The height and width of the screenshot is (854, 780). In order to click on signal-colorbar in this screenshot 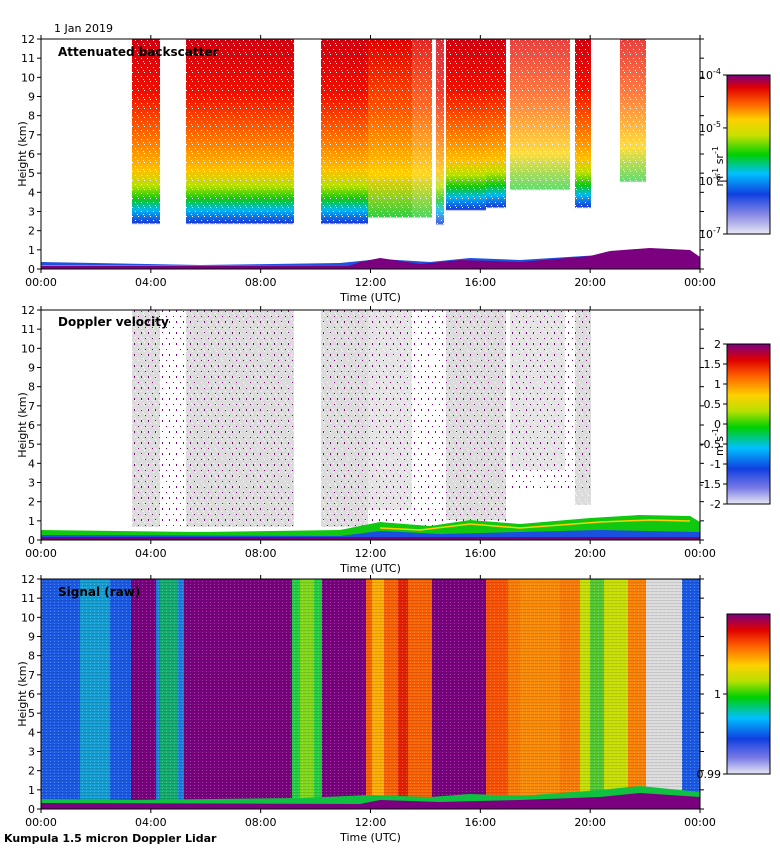, I will do `click(748, 694)`.